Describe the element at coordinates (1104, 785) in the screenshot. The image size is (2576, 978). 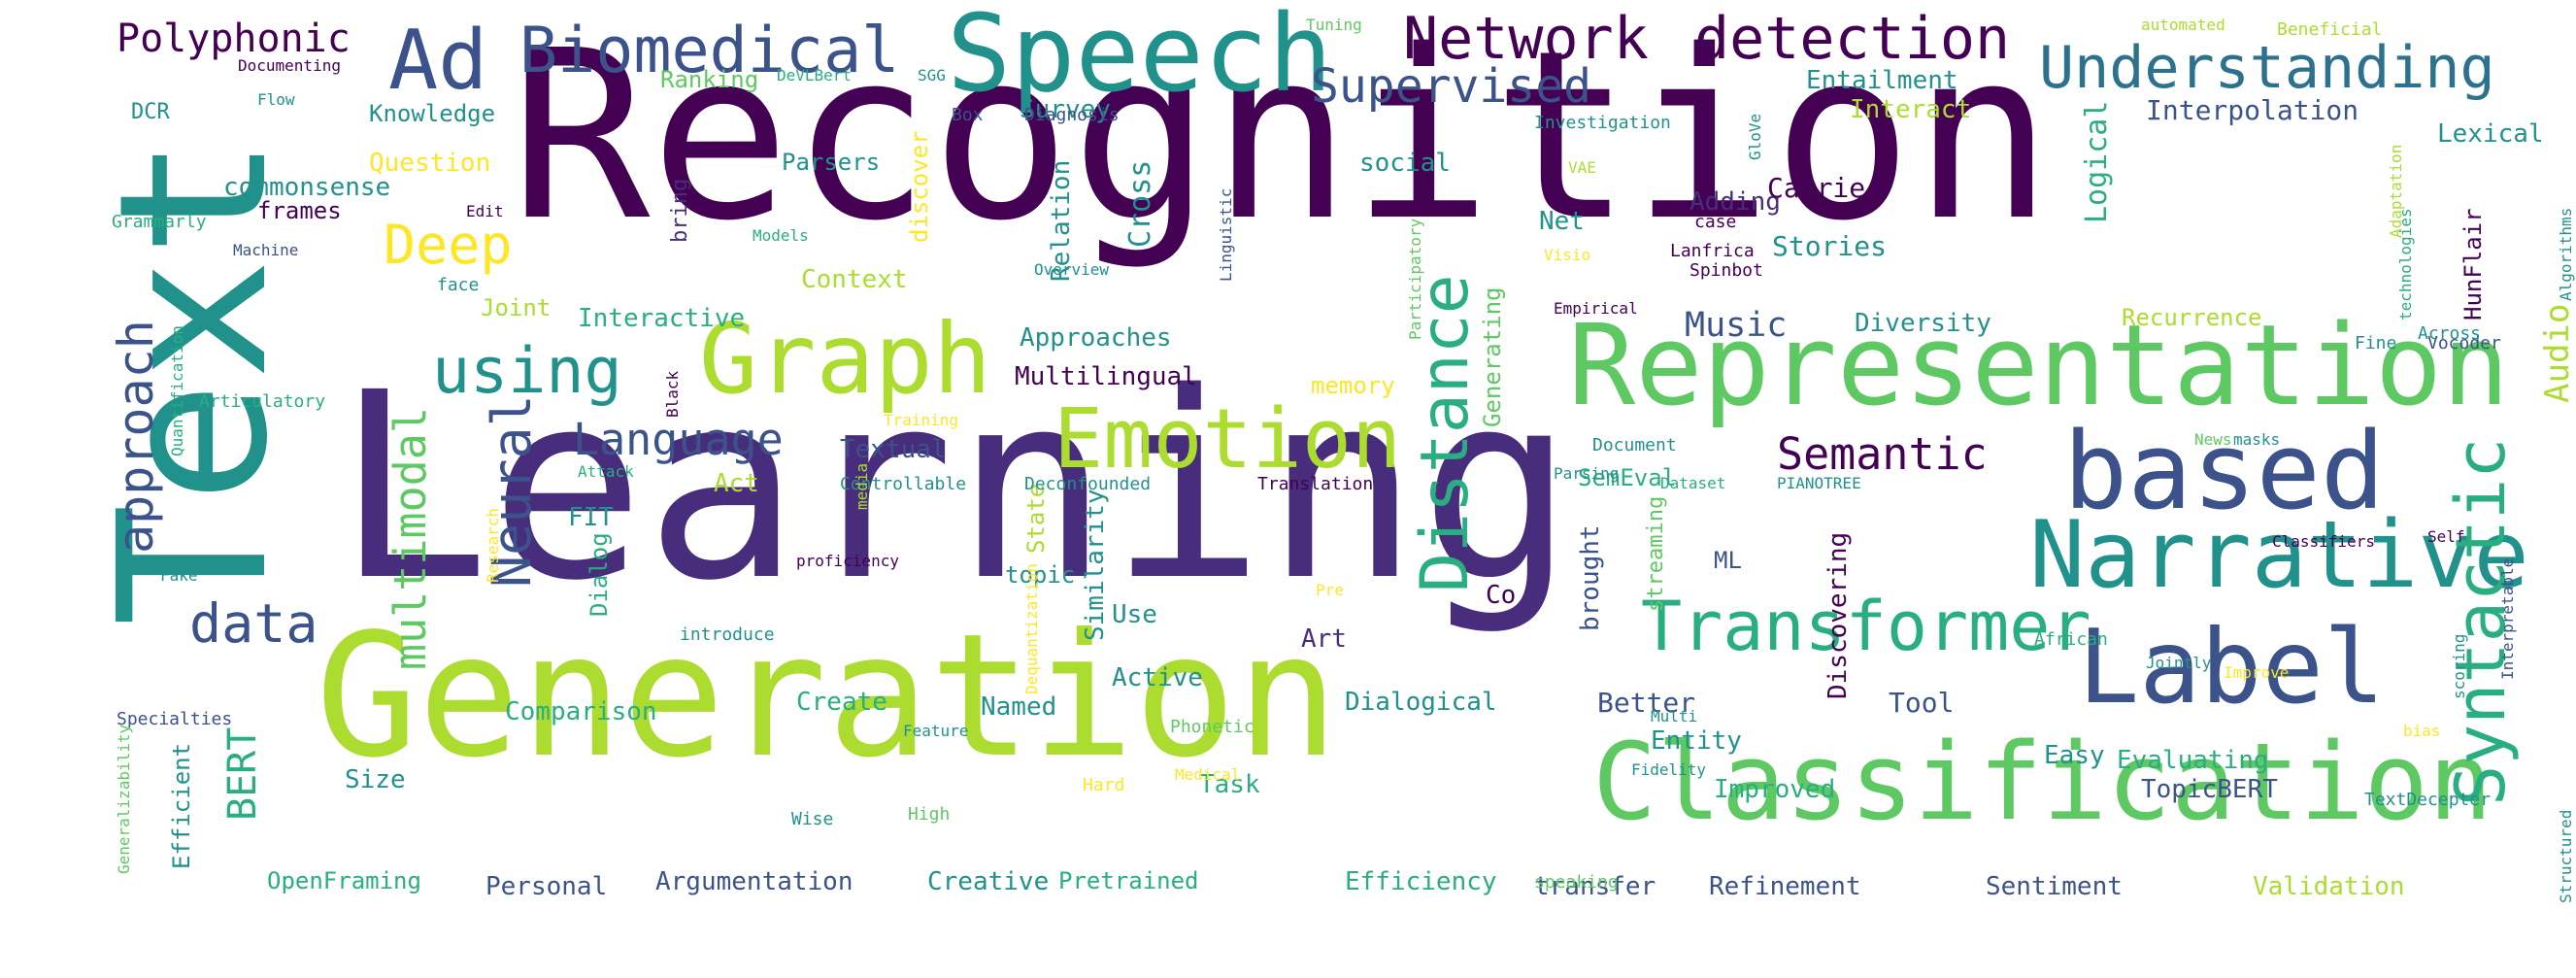
I see `word-hard: Hard` at that location.